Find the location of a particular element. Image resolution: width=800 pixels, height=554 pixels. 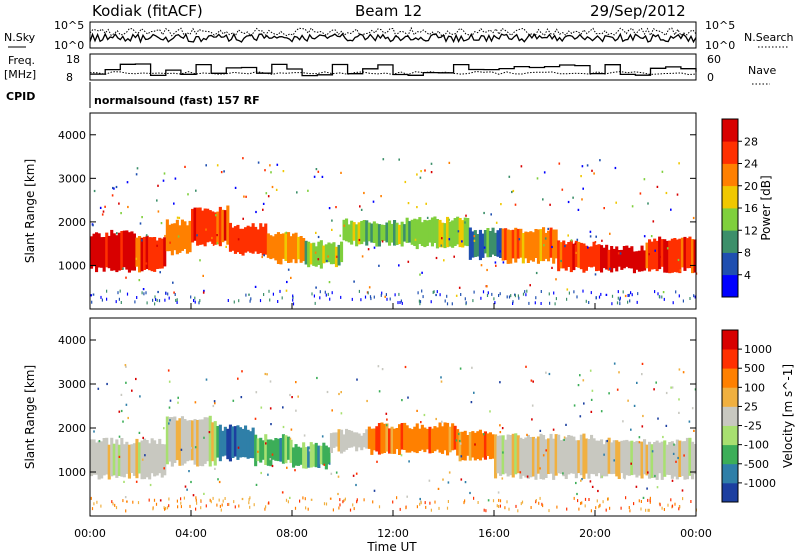

x-axis-label: Time UT is located at coordinates (391, 547).